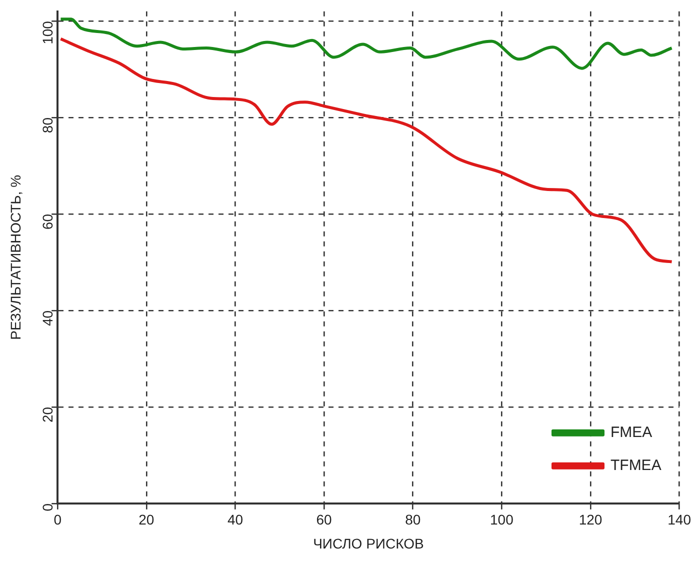 The height and width of the screenshot is (561, 694). Describe the element at coordinates (413, 520) in the screenshot. I see `x-tick-label: 80` at that location.